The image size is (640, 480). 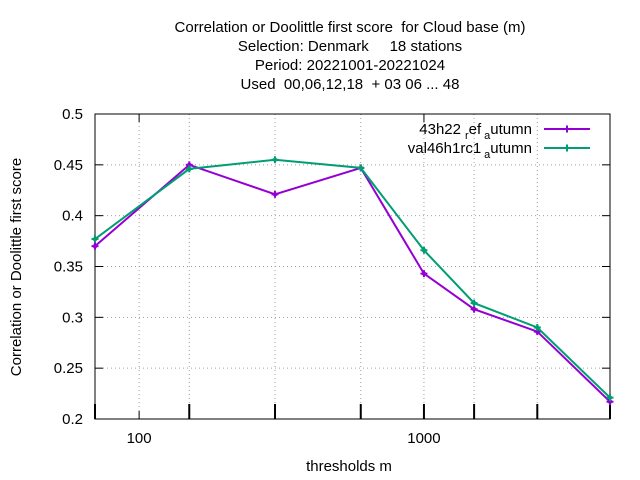 What do you see at coordinates (72, 216) in the screenshot?
I see `y-tick-label: 0.4` at bounding box center [72, 216].